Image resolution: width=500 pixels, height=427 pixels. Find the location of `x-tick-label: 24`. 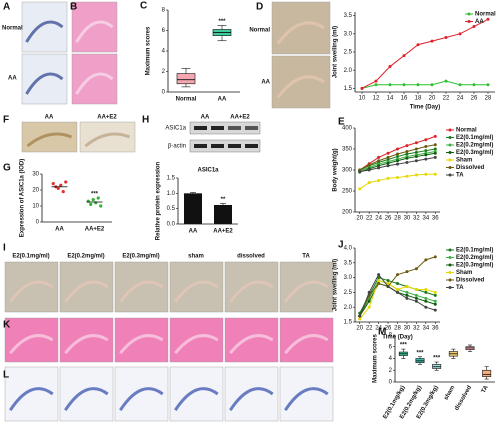

x-tick-label: 24 is located at coordinates (460, 99).